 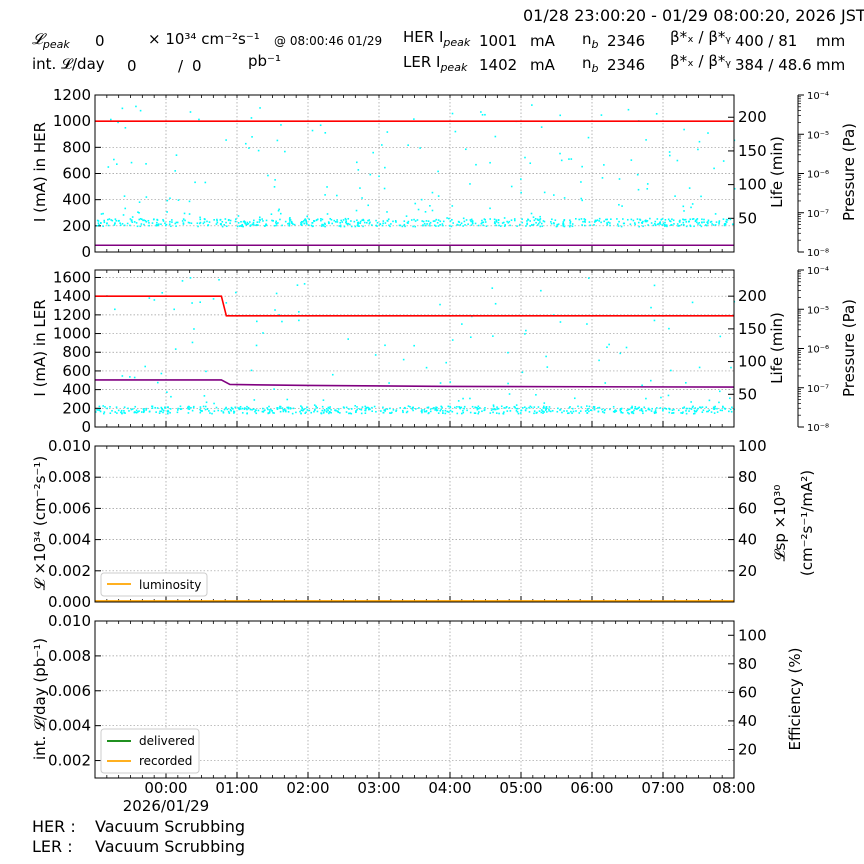 I want to click on ler-ipeak-value: 1402, so click(x=498, y=65).